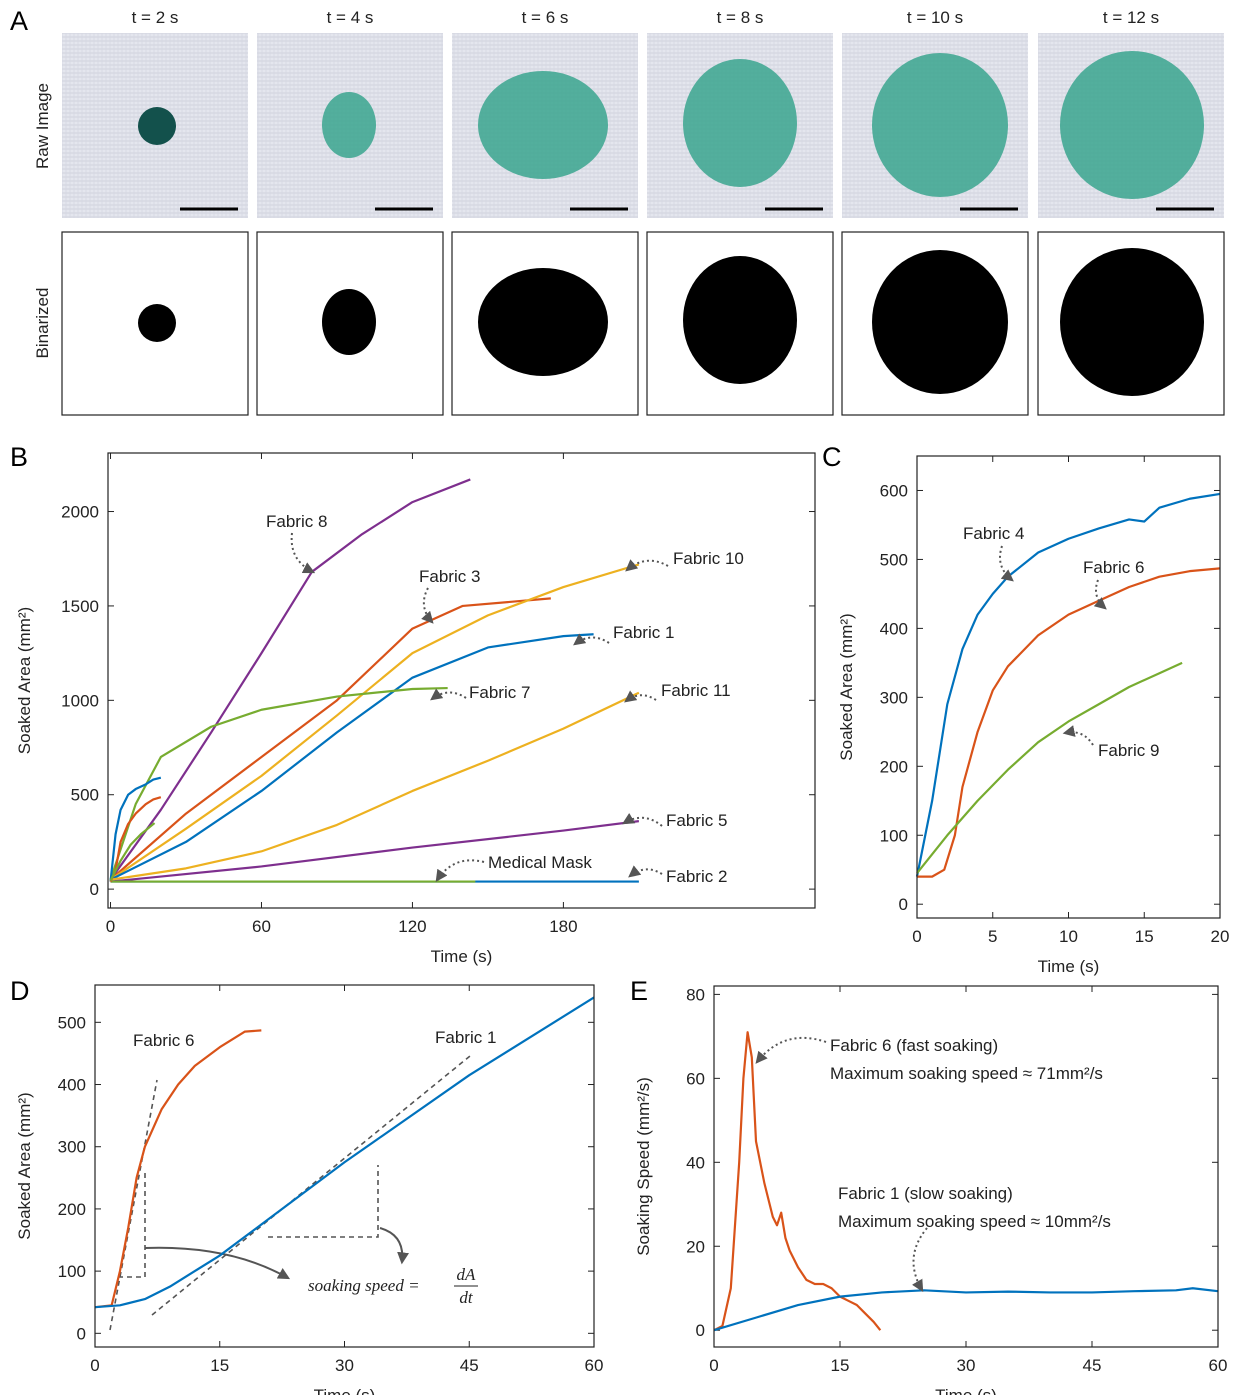 This screenshot has width=1238, height=1395. Describe the element at coordinates (1218, 1365) in the screenshot. I see `x-tick-label: 60` at that location.